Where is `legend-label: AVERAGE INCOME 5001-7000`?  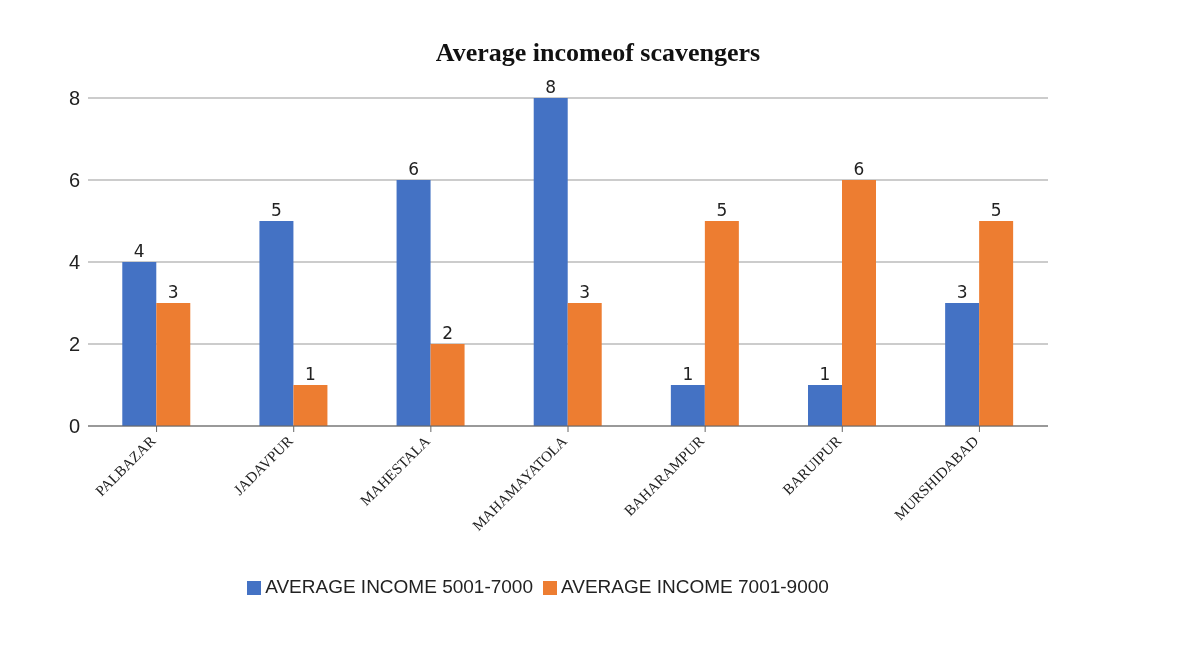
legend-label: AVERAGE INCOME 5001-7000 is located at coordinates (399, 586).